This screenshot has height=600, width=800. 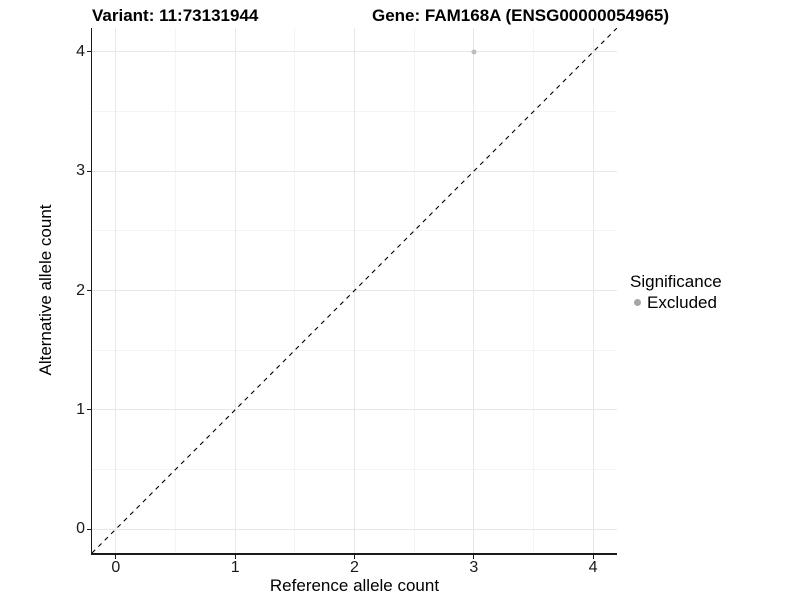 What do you see at coordinates (593, 567) in the screenshot?
I see `x-tick-label: 4` at bounding box center [593, 567].